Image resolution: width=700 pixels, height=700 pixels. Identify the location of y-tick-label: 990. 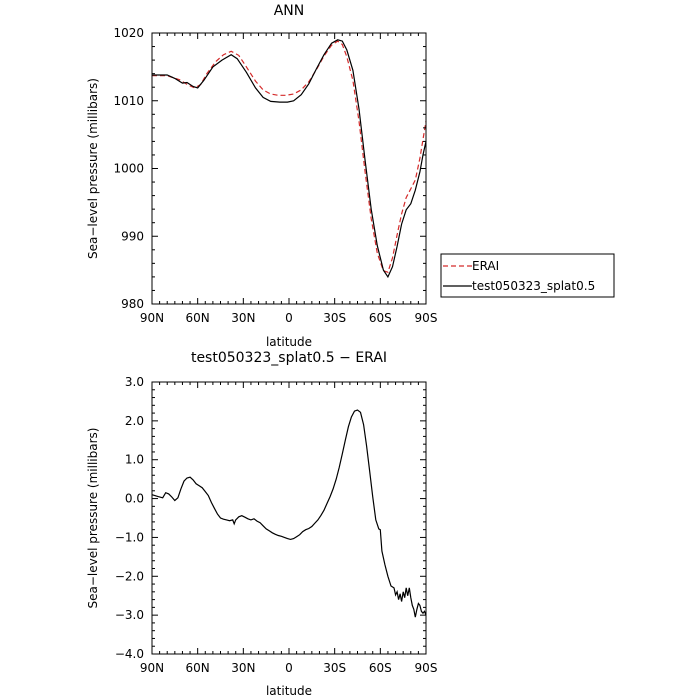
(132, 236).